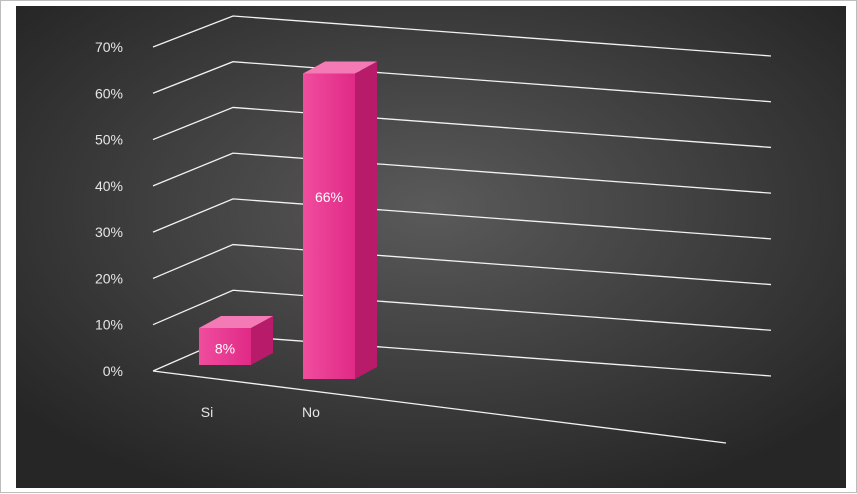 Image resolution: width=857 pixels, height=494 pixels. I want to click on y-tick-label: 30%, so click(109, 232).